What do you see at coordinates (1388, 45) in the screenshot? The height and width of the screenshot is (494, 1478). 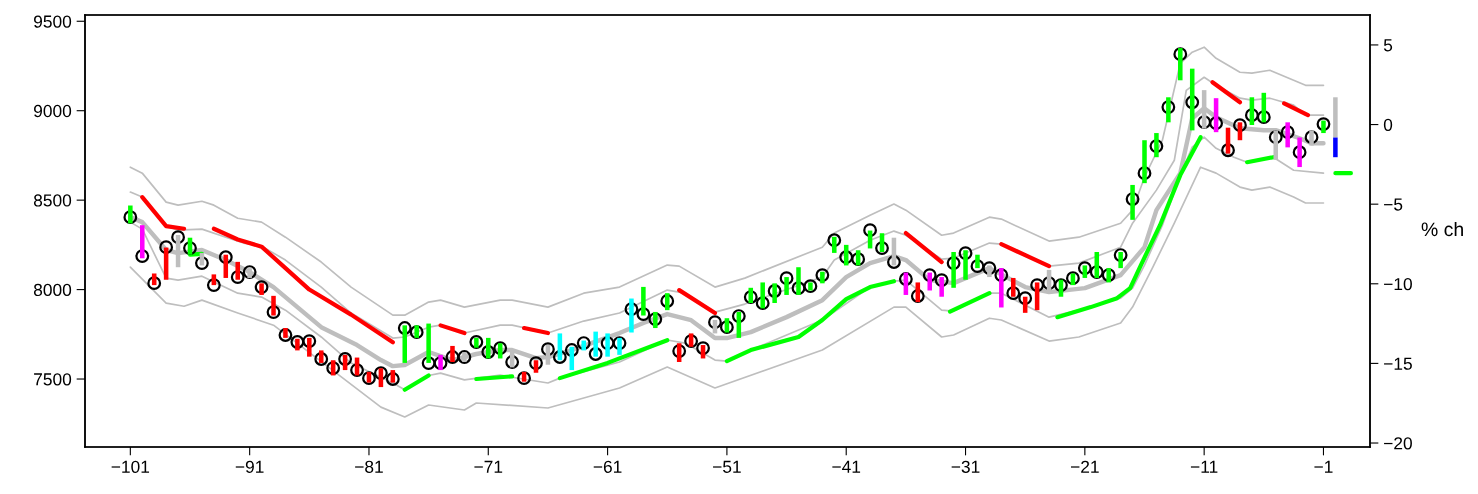 I see `y2-tick-label: 5` at bounding box center [1388, 45].